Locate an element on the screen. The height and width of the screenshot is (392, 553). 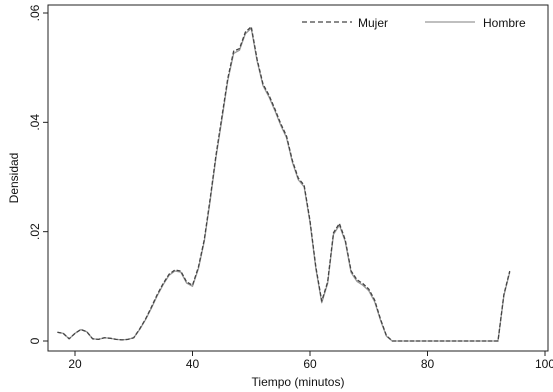
x-tick-label: 100 is located at coordinates (544, 364).